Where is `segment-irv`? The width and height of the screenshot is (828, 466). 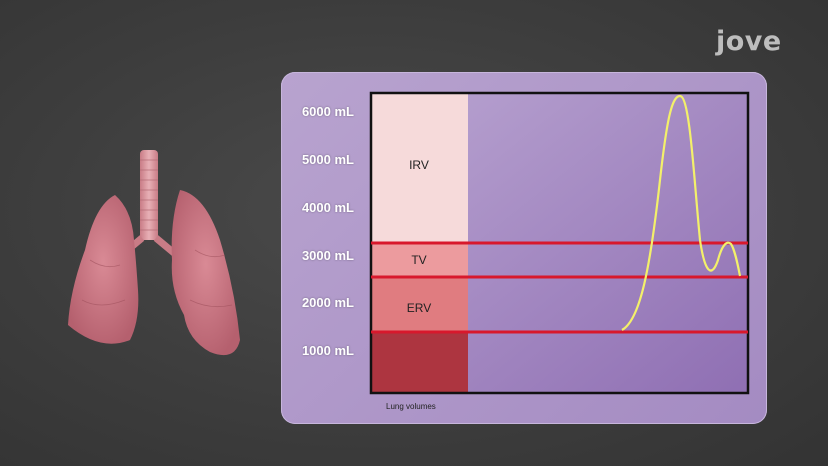 segment-irv is located at coordinates (419, 168).